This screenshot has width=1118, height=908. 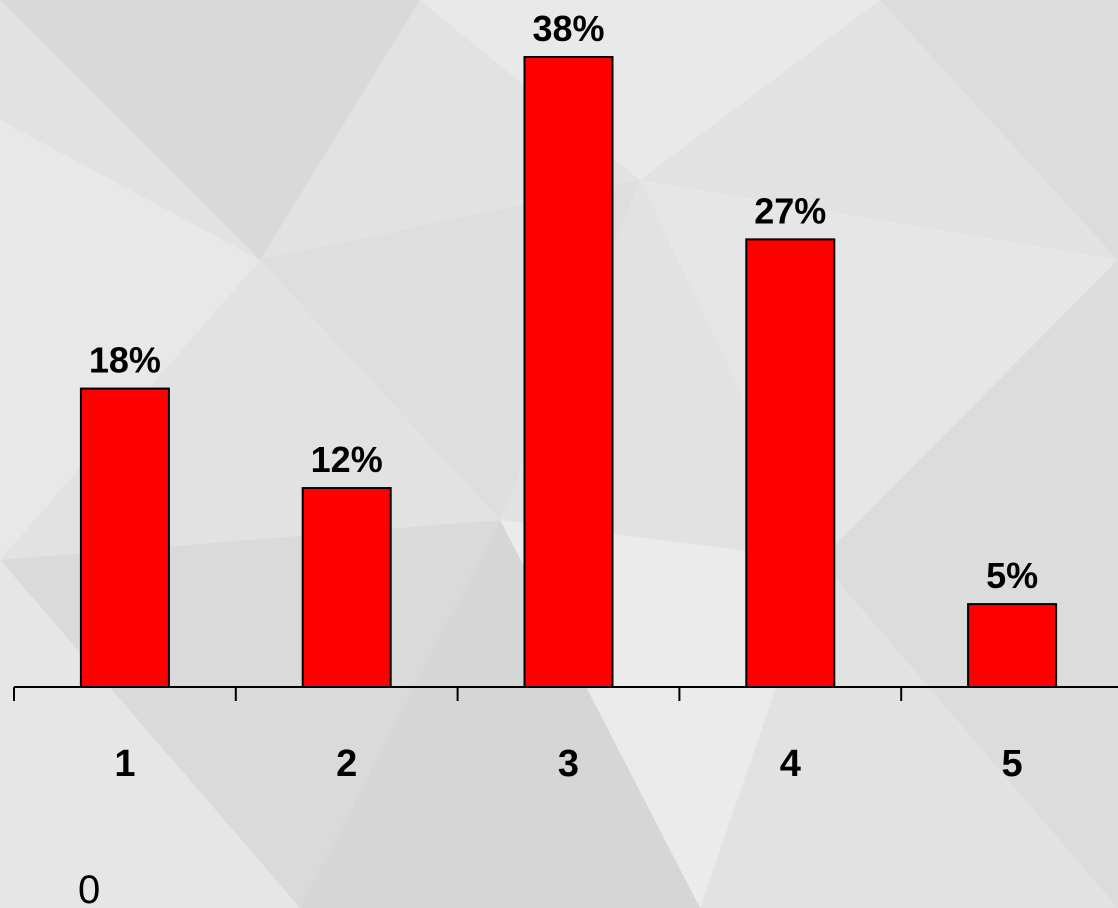 I want to click on data-label-3: 38%, so click(x=568, y=28).